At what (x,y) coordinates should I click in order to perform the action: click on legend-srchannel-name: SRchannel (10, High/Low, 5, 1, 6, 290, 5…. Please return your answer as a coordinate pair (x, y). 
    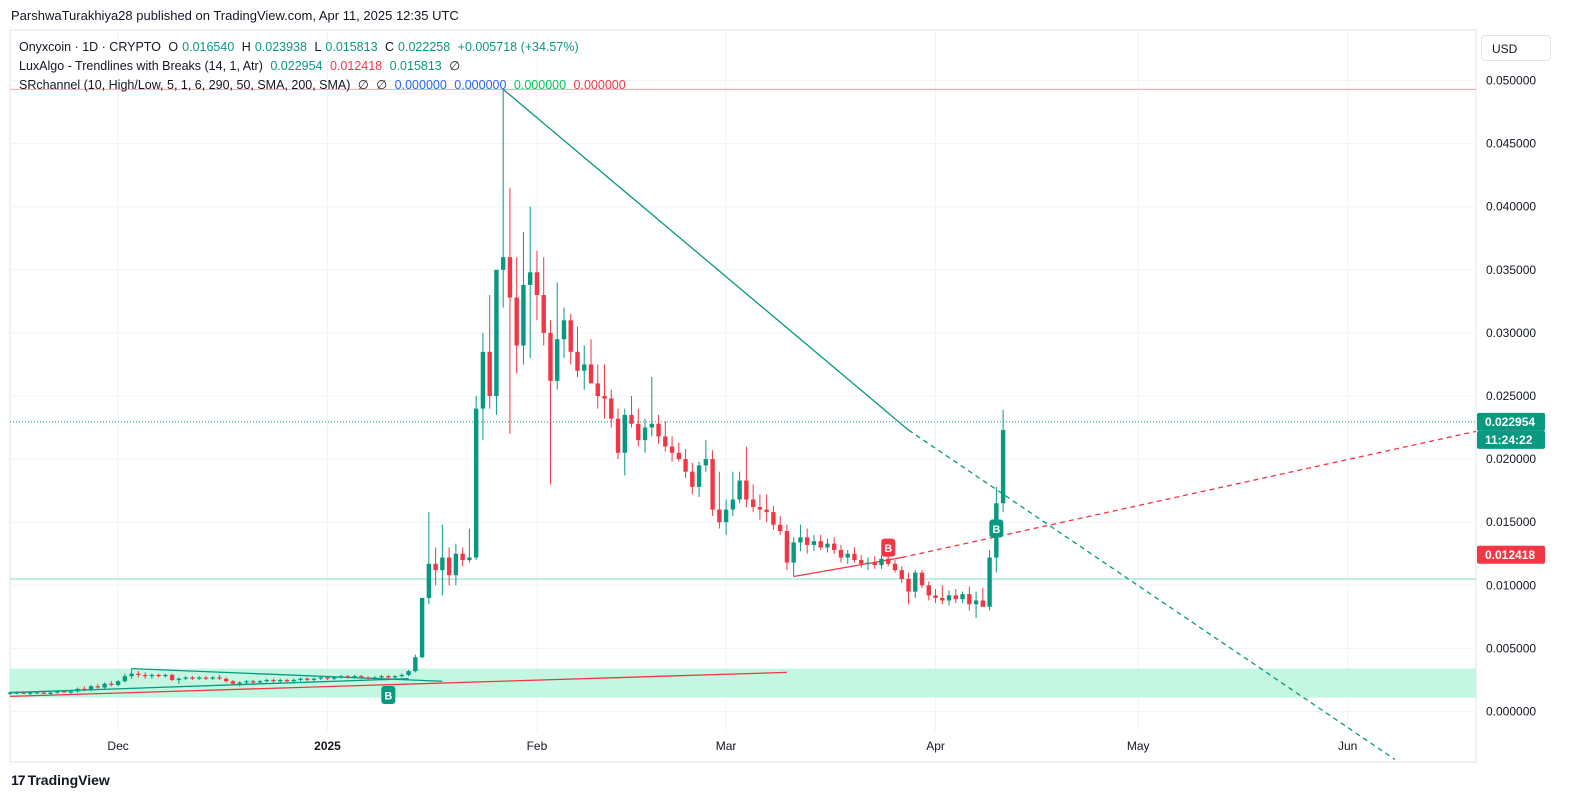
    Looking at the image, I should click on (185, 85).